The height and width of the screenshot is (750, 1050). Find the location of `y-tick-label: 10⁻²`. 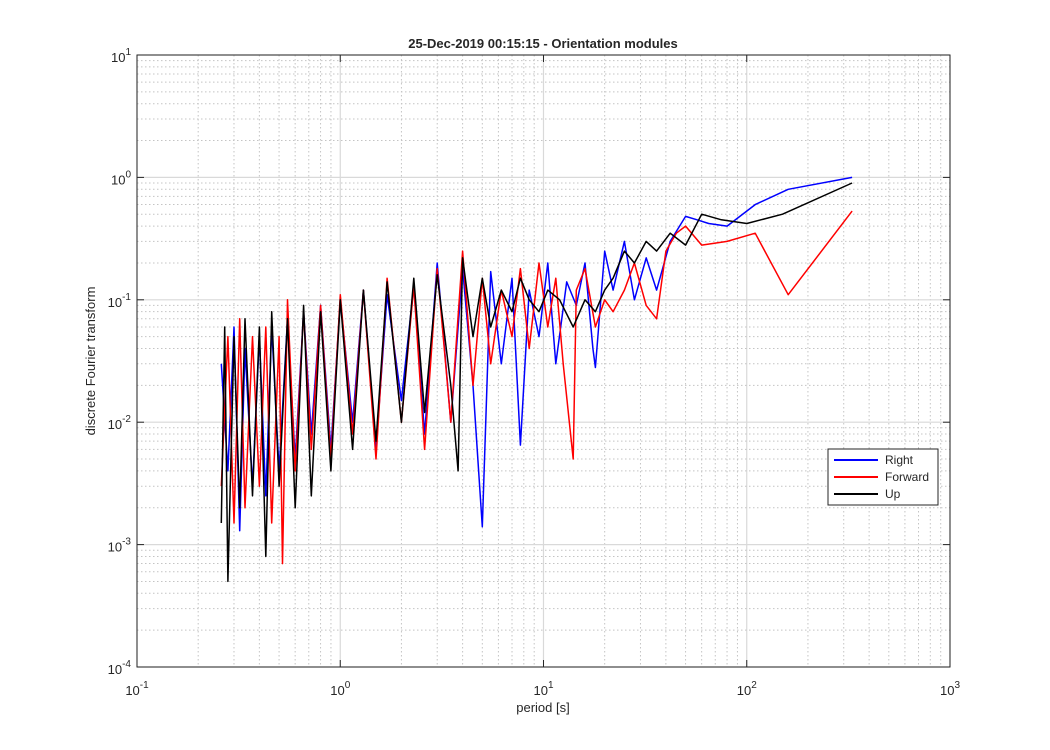

y-tick-label: 10⁻² is located at coordinates (120, 423).